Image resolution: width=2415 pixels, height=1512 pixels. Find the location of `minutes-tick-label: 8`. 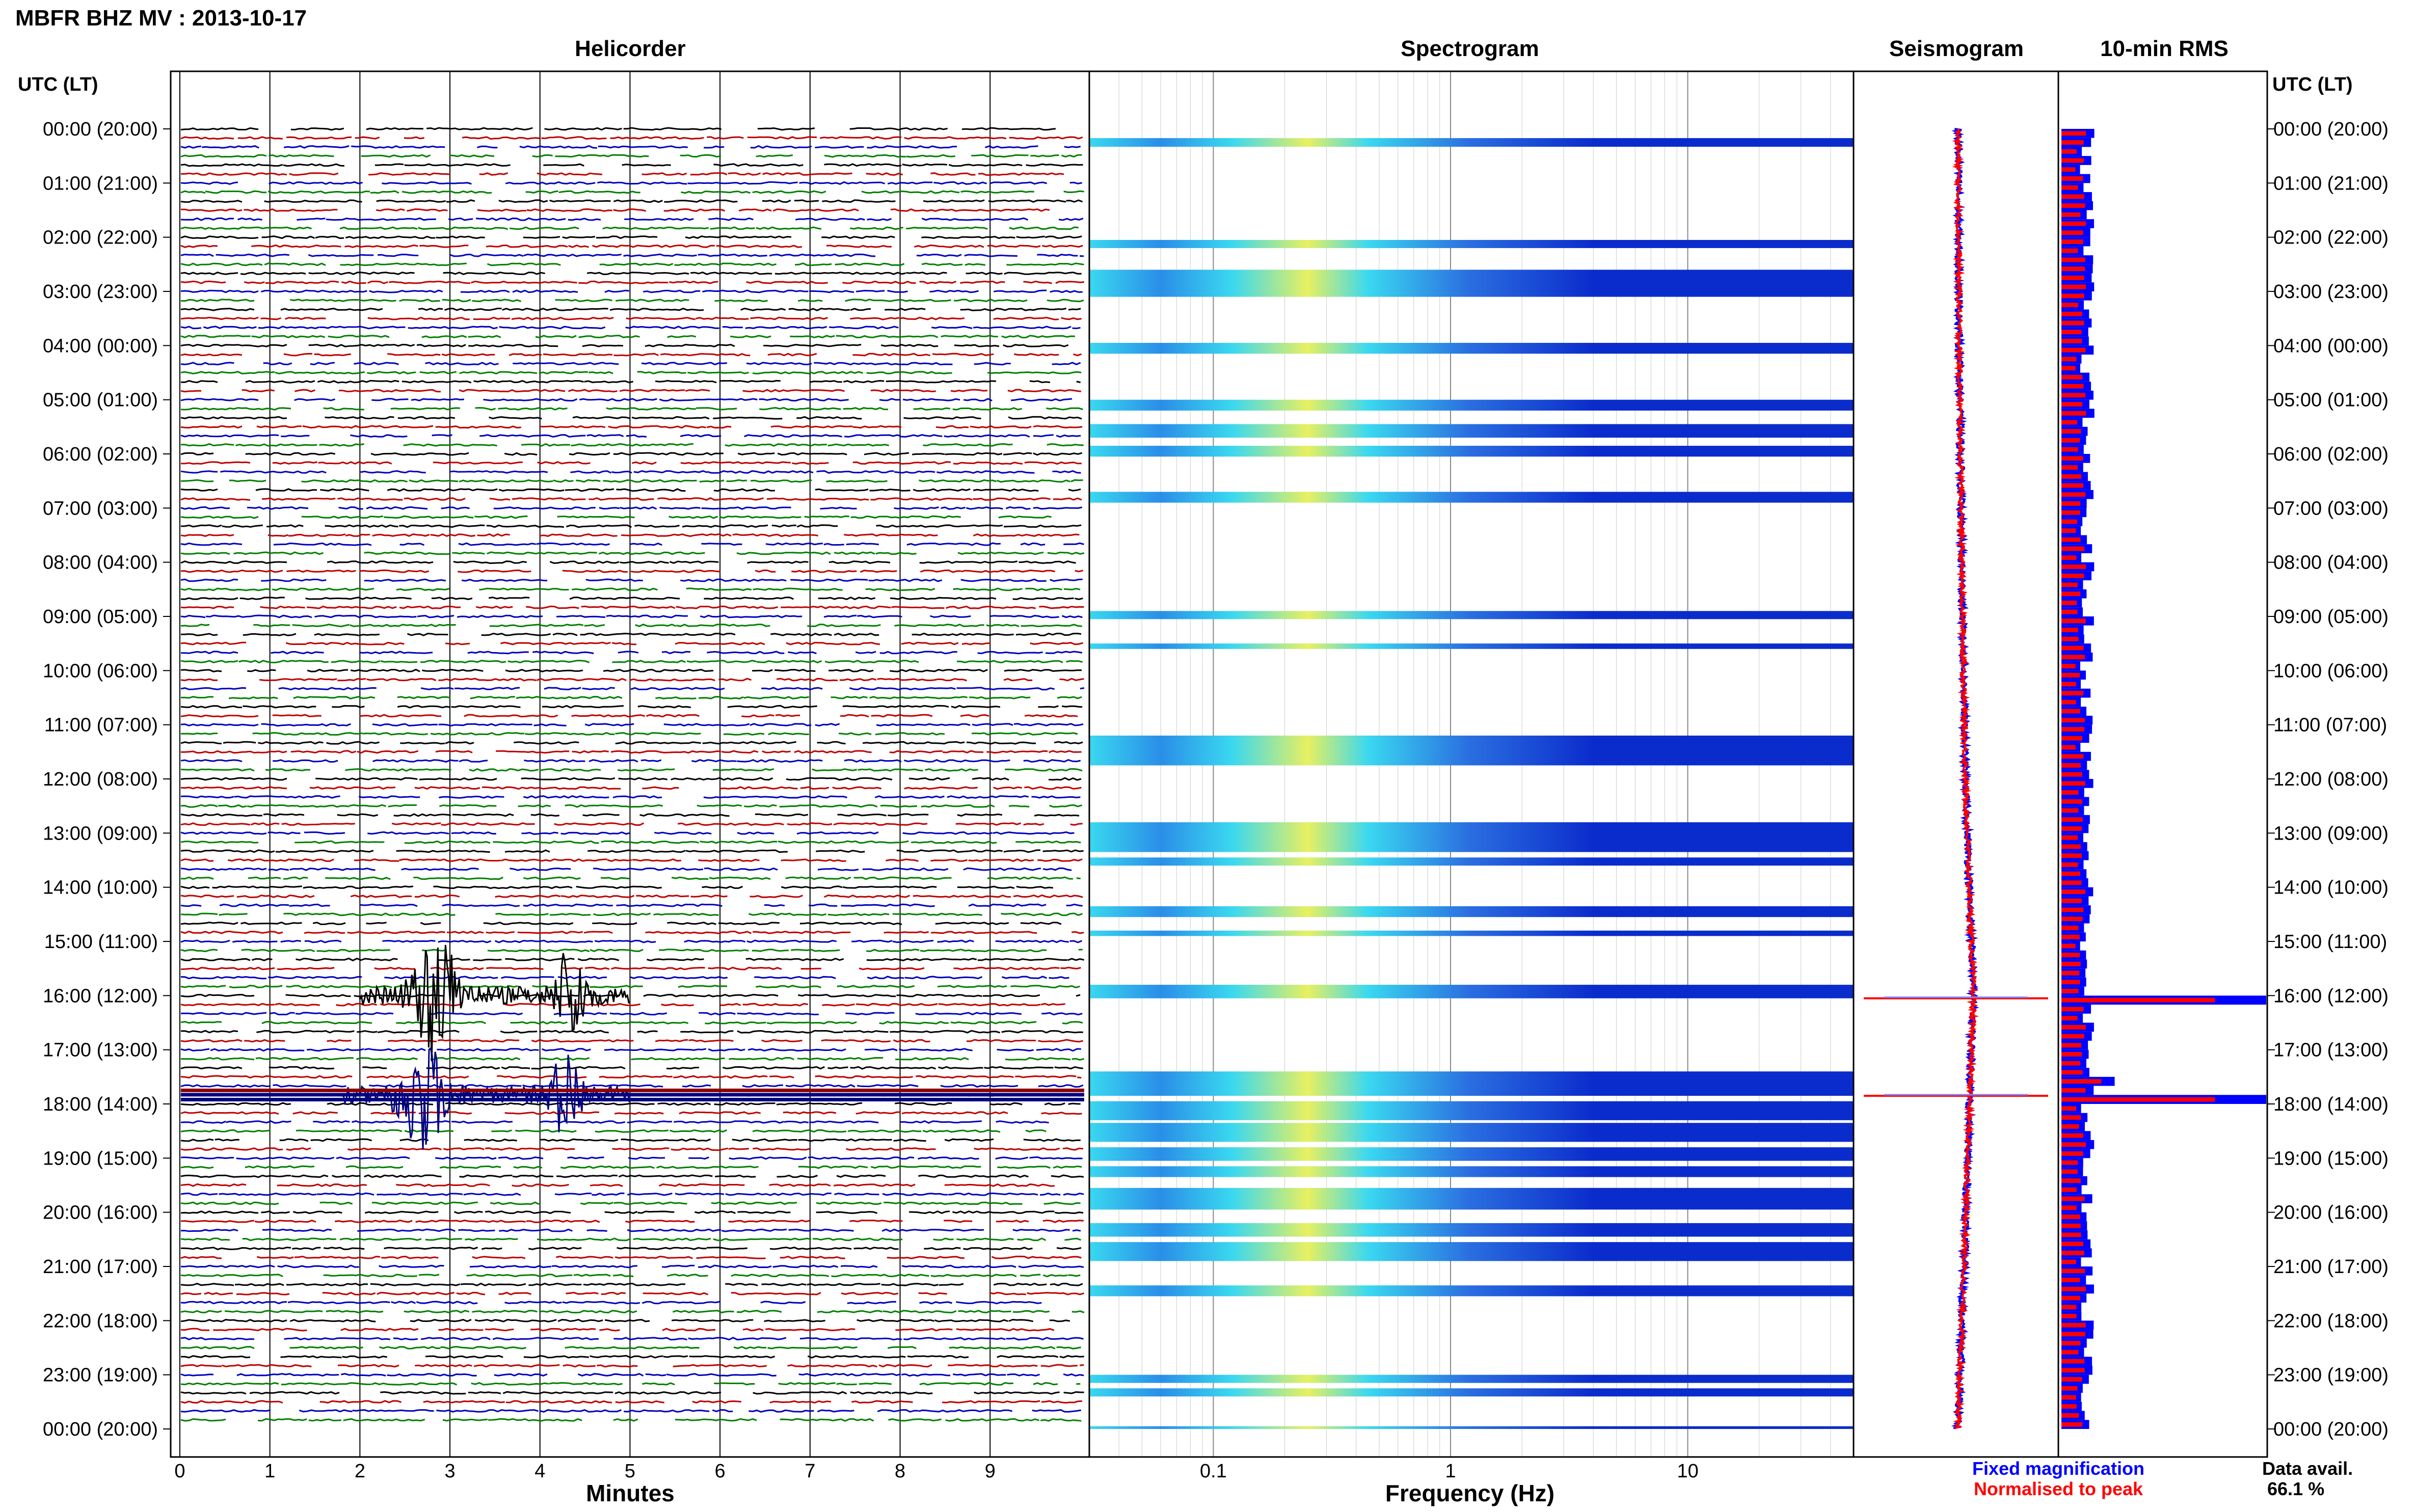

minutes-tick-label: 8 is located at coordinates (900, 1471).